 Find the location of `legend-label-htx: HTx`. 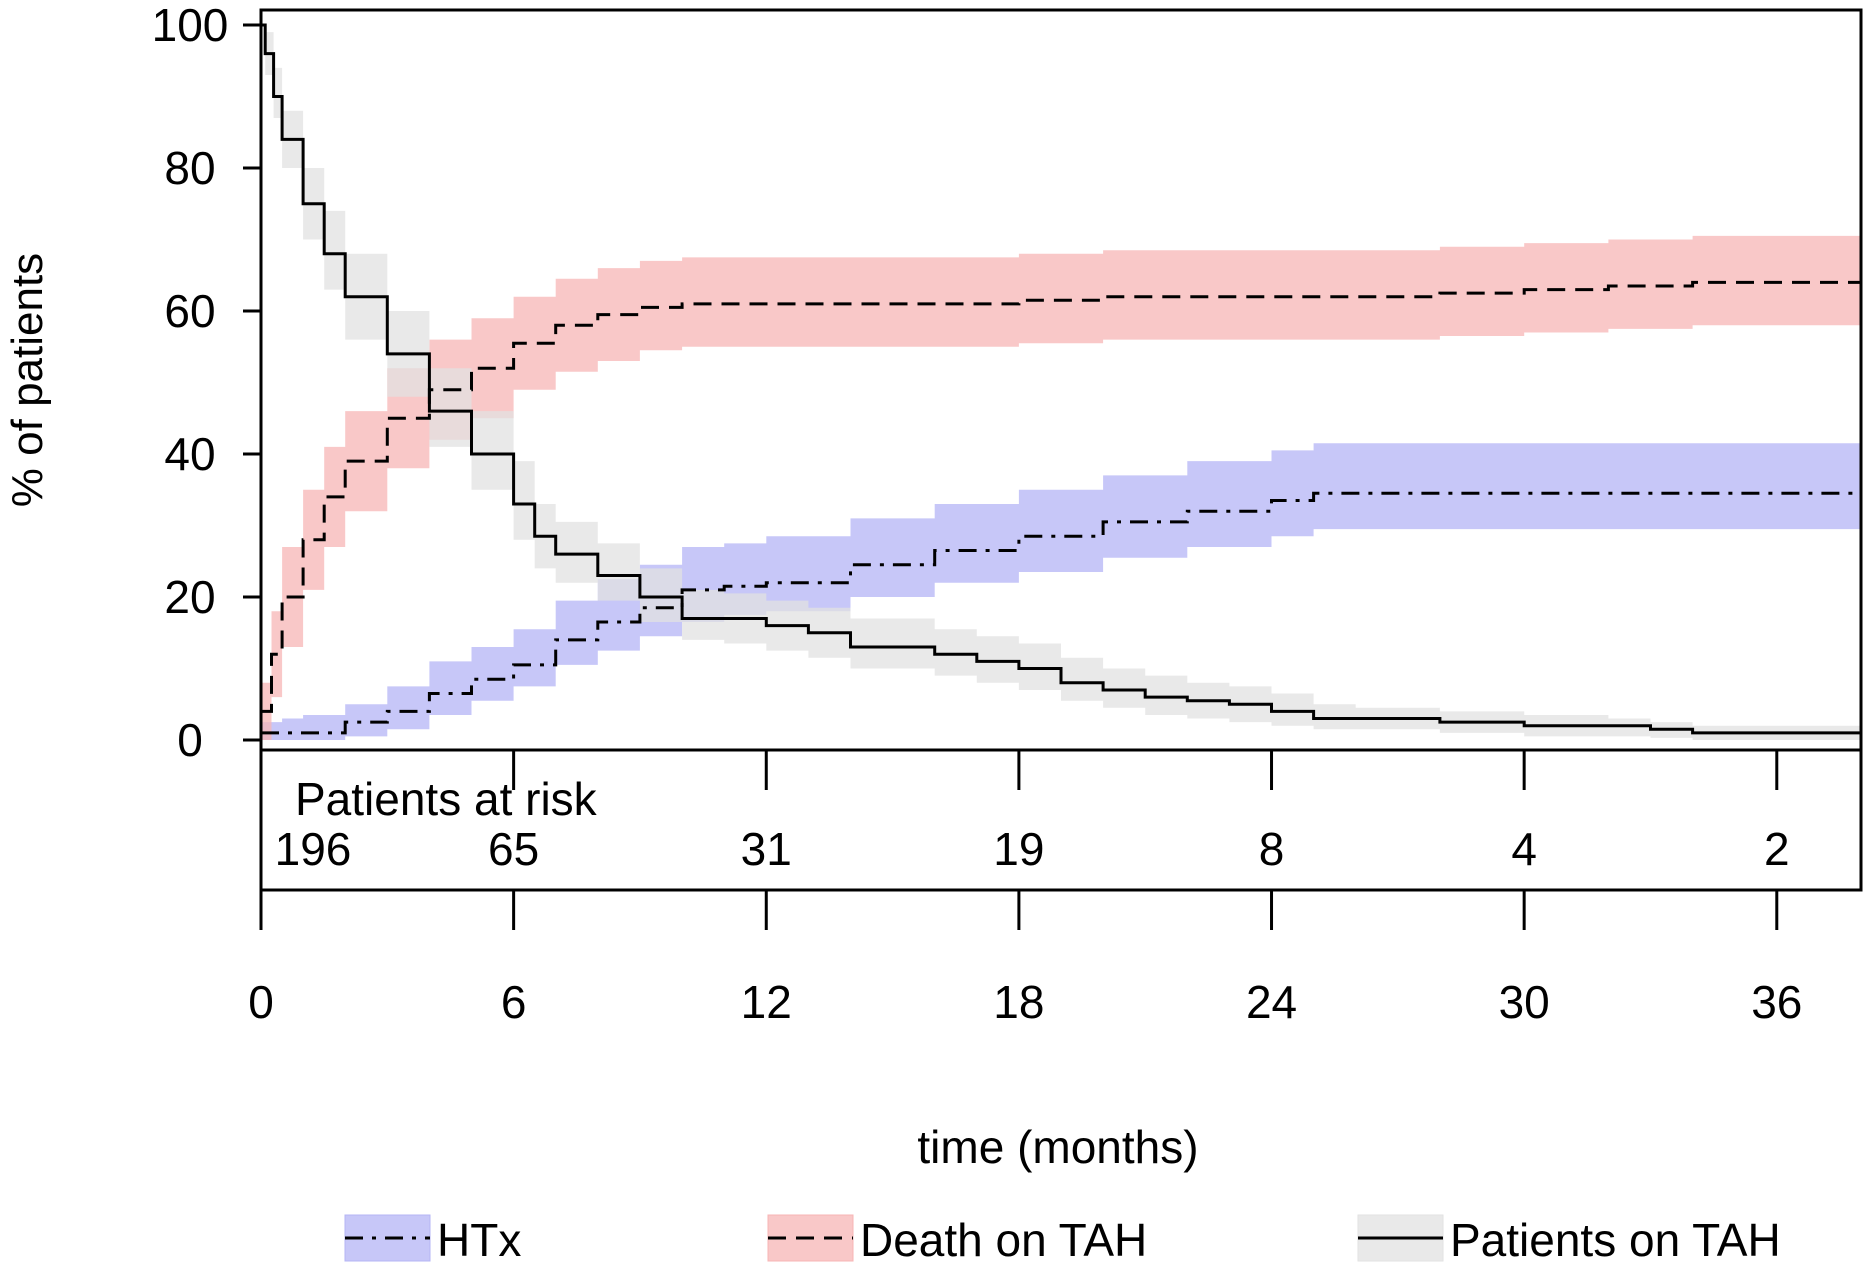

legend-label-htx: HTx is located at coordinates (479, 1240).